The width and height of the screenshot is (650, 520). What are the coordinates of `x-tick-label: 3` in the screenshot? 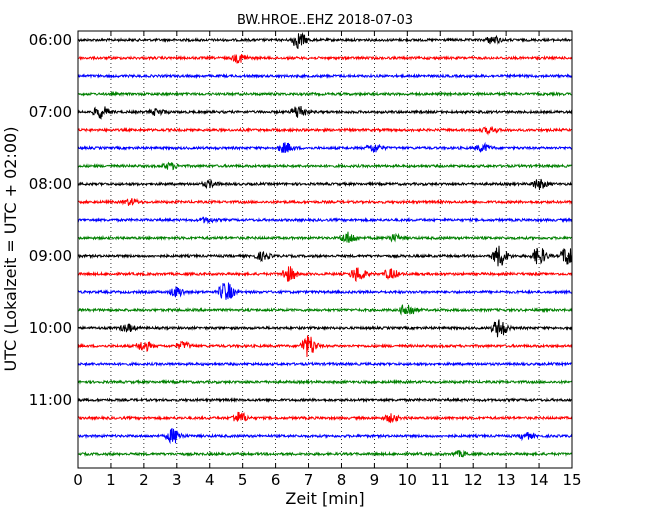 It's located at (177, 480).